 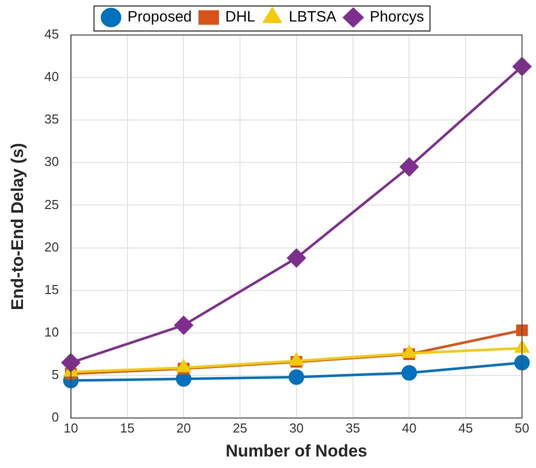 What do you see at coordinates (296, 428) in the screenshot?
I see `x-tick-label: 30` at bounding box center [296, 428].